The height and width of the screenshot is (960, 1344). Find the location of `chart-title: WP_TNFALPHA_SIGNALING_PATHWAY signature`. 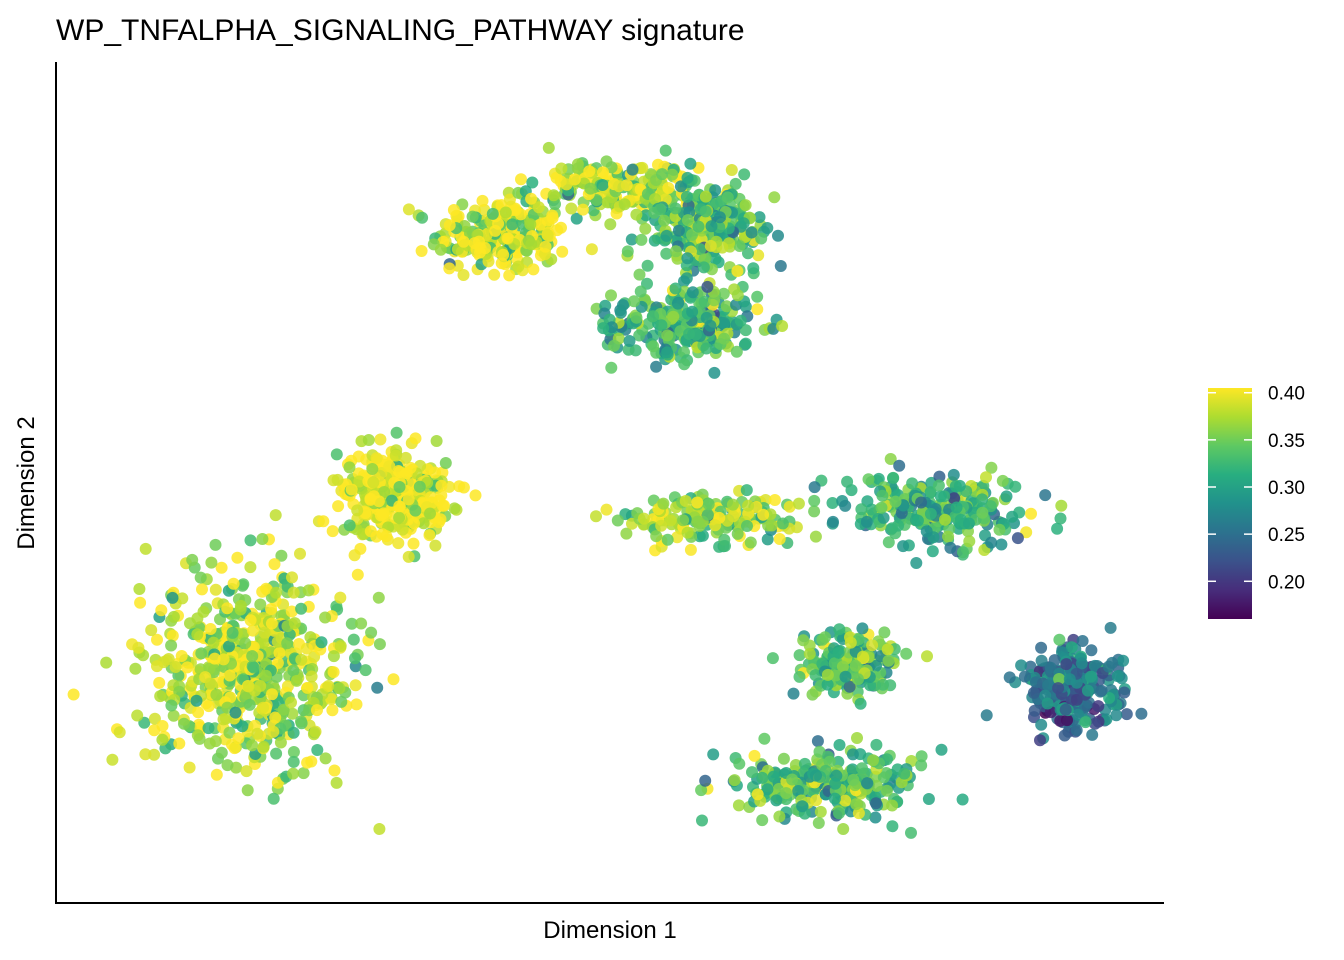

chart-title: WP_TNFALPHA_SIGNALING_PATHWAY signature is located at coordinates (400, 30).